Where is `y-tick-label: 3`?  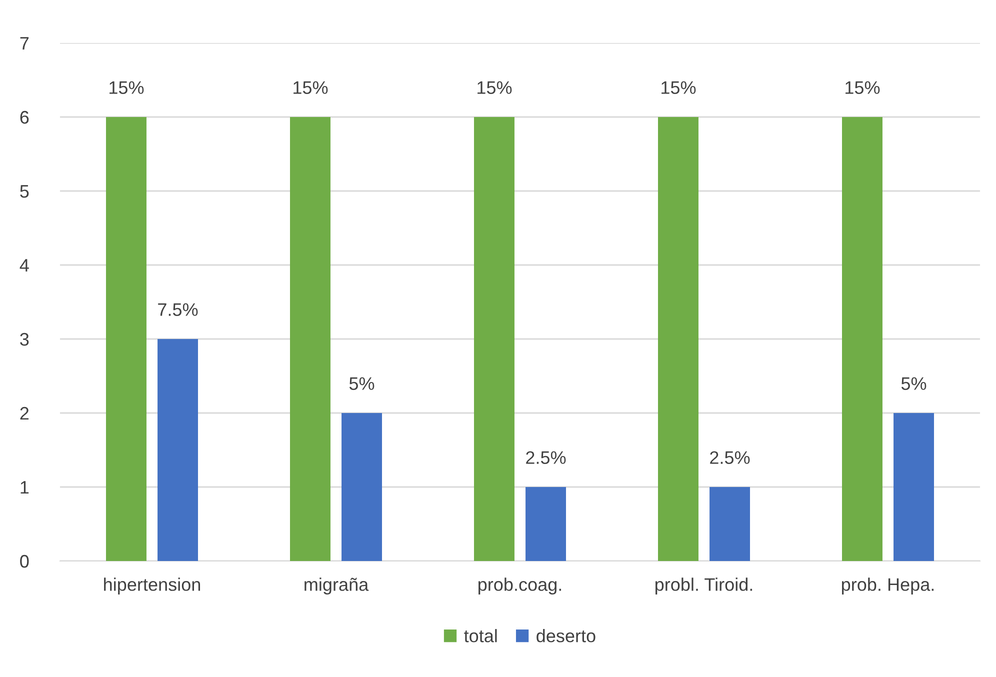 y-tick-label: 3 is located at coordinates (24, 339).